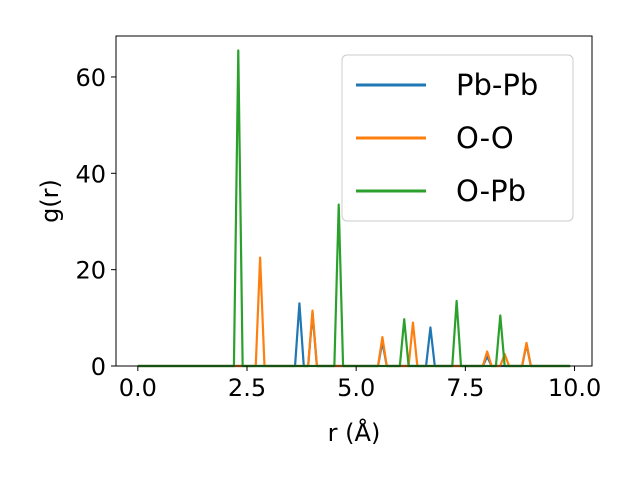  I want to click on legend-label-pb-pb: Pb-Pb, so click(497, 85).